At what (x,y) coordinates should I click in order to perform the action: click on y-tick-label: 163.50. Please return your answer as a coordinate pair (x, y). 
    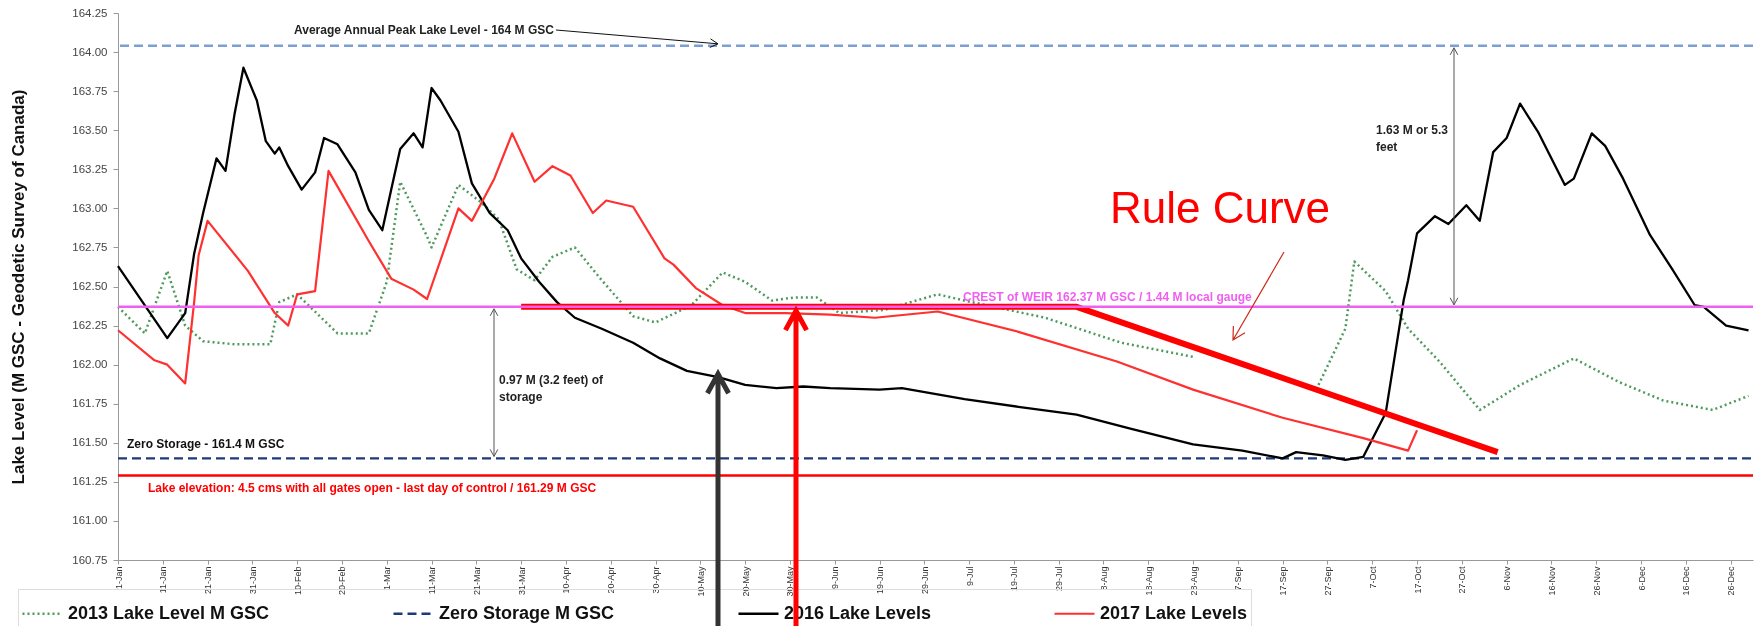
    Looking at the image, I should click on (90, 129).